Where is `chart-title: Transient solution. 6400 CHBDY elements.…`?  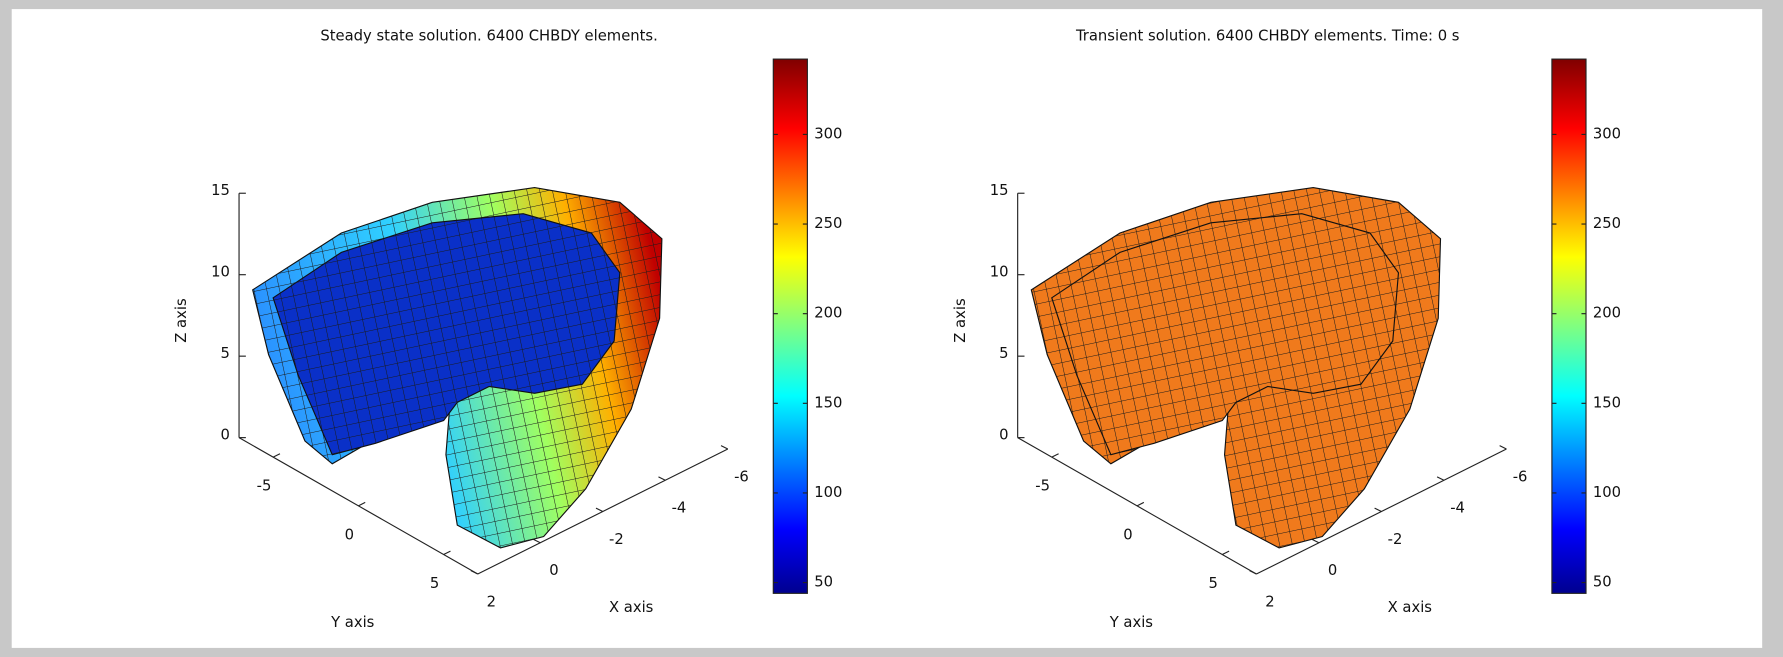
chart-title: Transient solution. 6400 CHBDY elements.… is located at coordinates (1267, 35).